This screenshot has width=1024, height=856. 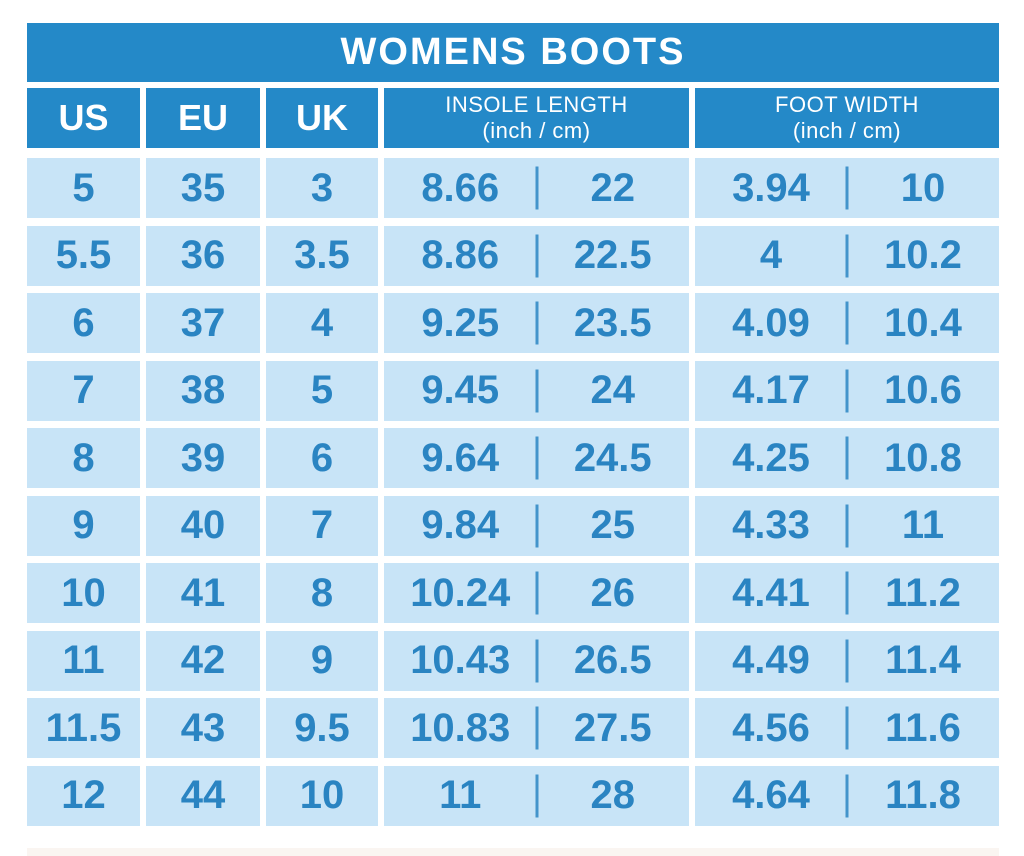 I want to click on eu-size-cell: 43, so click(x=203, y=728).